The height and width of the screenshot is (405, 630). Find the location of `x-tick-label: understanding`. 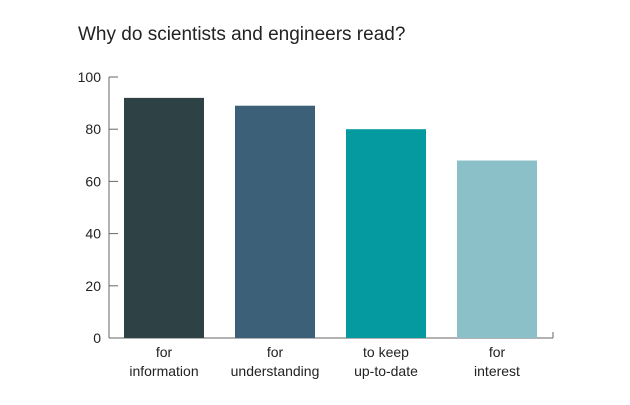

x-tick-label: understanding is located at coordinates (275, 371).